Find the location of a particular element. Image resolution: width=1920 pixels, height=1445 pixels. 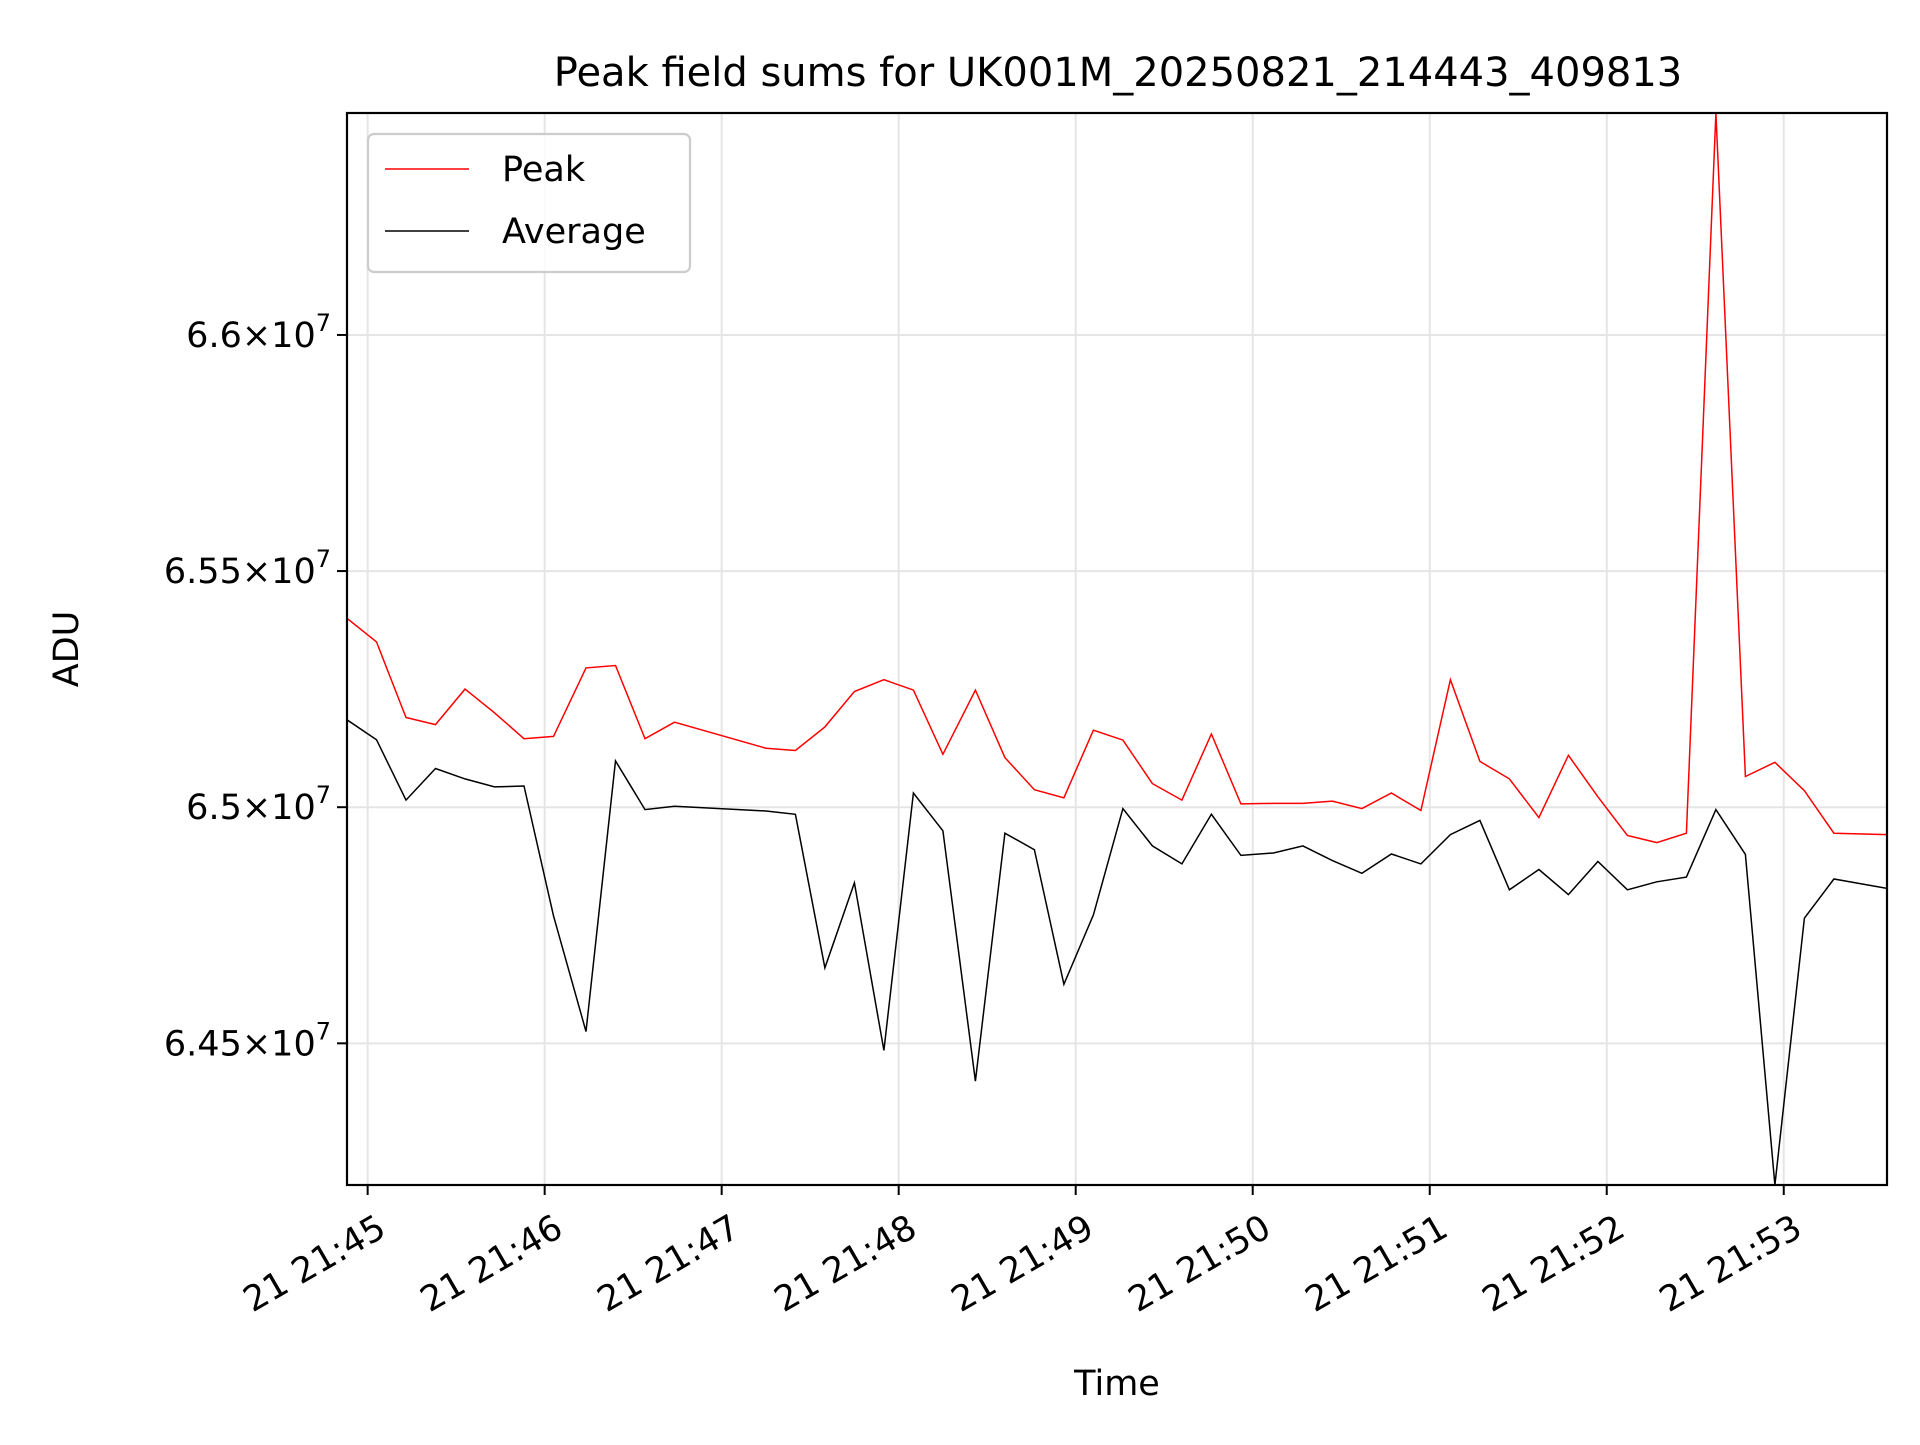

y-tick-label: 6.55×10⁷ is located at coordinates (247, 568).